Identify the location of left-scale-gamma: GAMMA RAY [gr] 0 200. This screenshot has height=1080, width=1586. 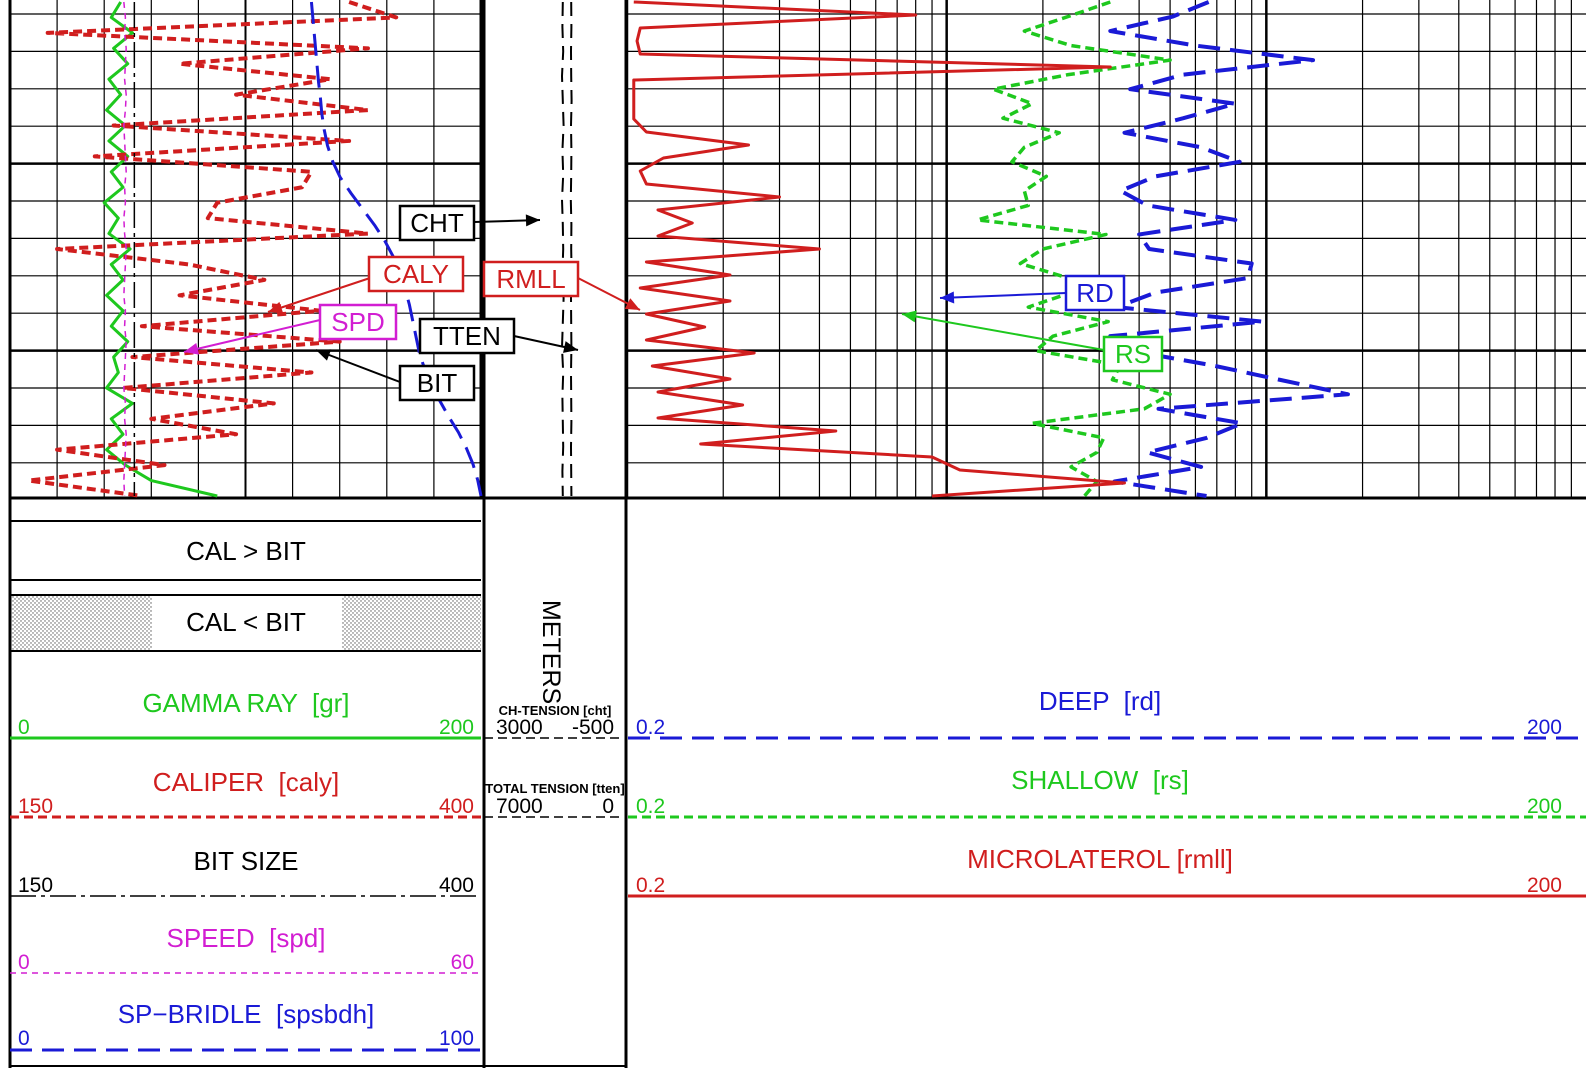
(245, 714).